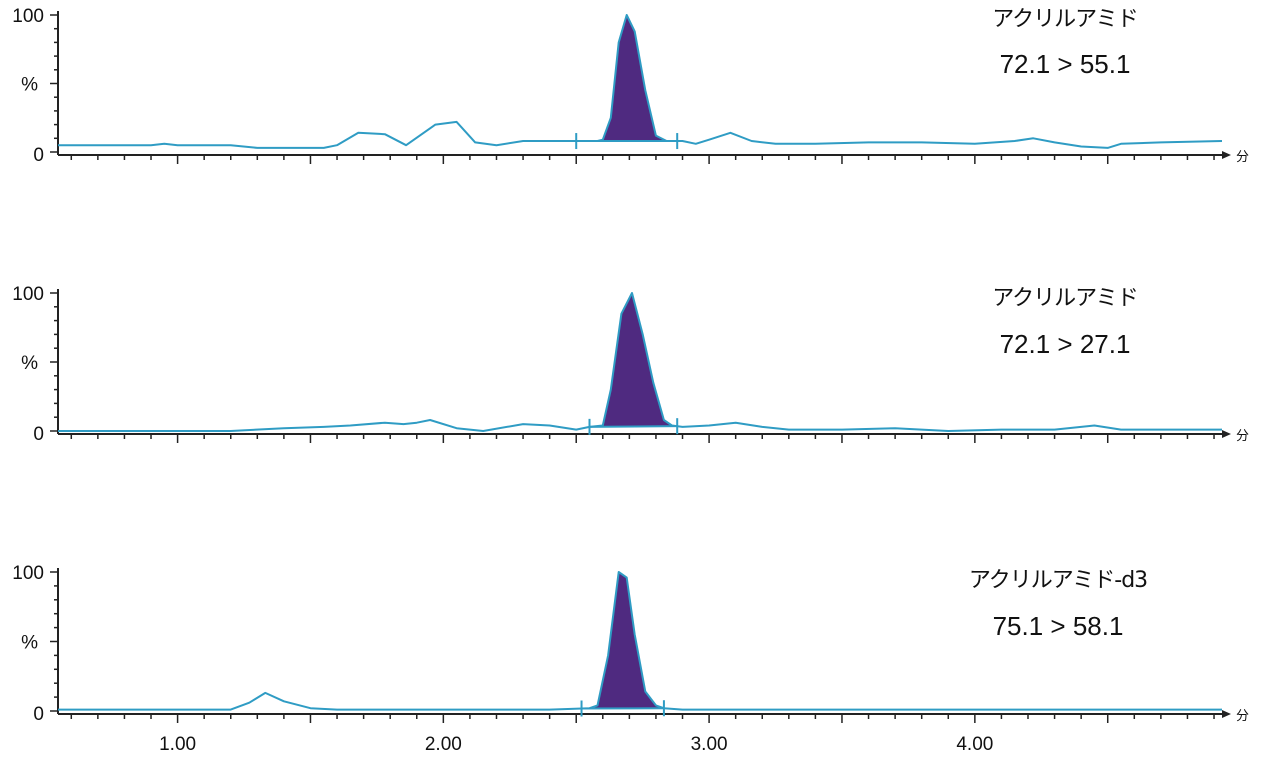 This screenshot has height=758, width=1280. What do you see at coordinates (1058, 580) in the screenshot?
I see `compound-label: アクリルアミド-d3` at bounding box center [1058, 580].